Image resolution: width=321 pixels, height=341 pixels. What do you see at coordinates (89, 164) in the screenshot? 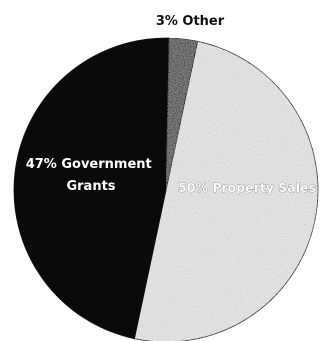
I see `label-government-grants-line1: 47% Government` at bounding box center [89, 164].